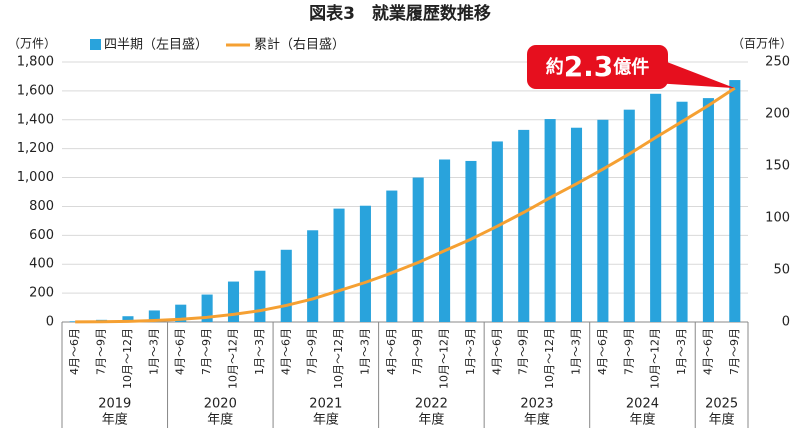 The width and height of the screenshot is (800, 428). Describe the element at coordinates (642, 404) in the screenshot. I see `group-label: 2024` at that location.